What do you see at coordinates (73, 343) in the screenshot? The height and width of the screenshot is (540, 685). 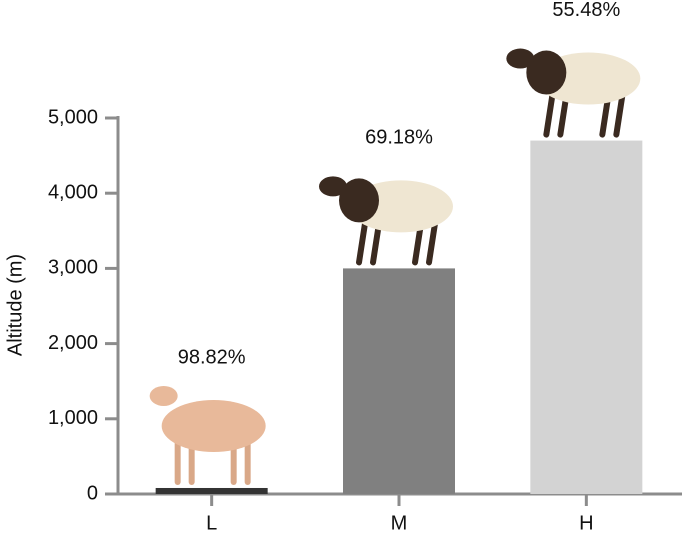 I see `y-tick-label: 2,000` at bounding box center [73, 343].